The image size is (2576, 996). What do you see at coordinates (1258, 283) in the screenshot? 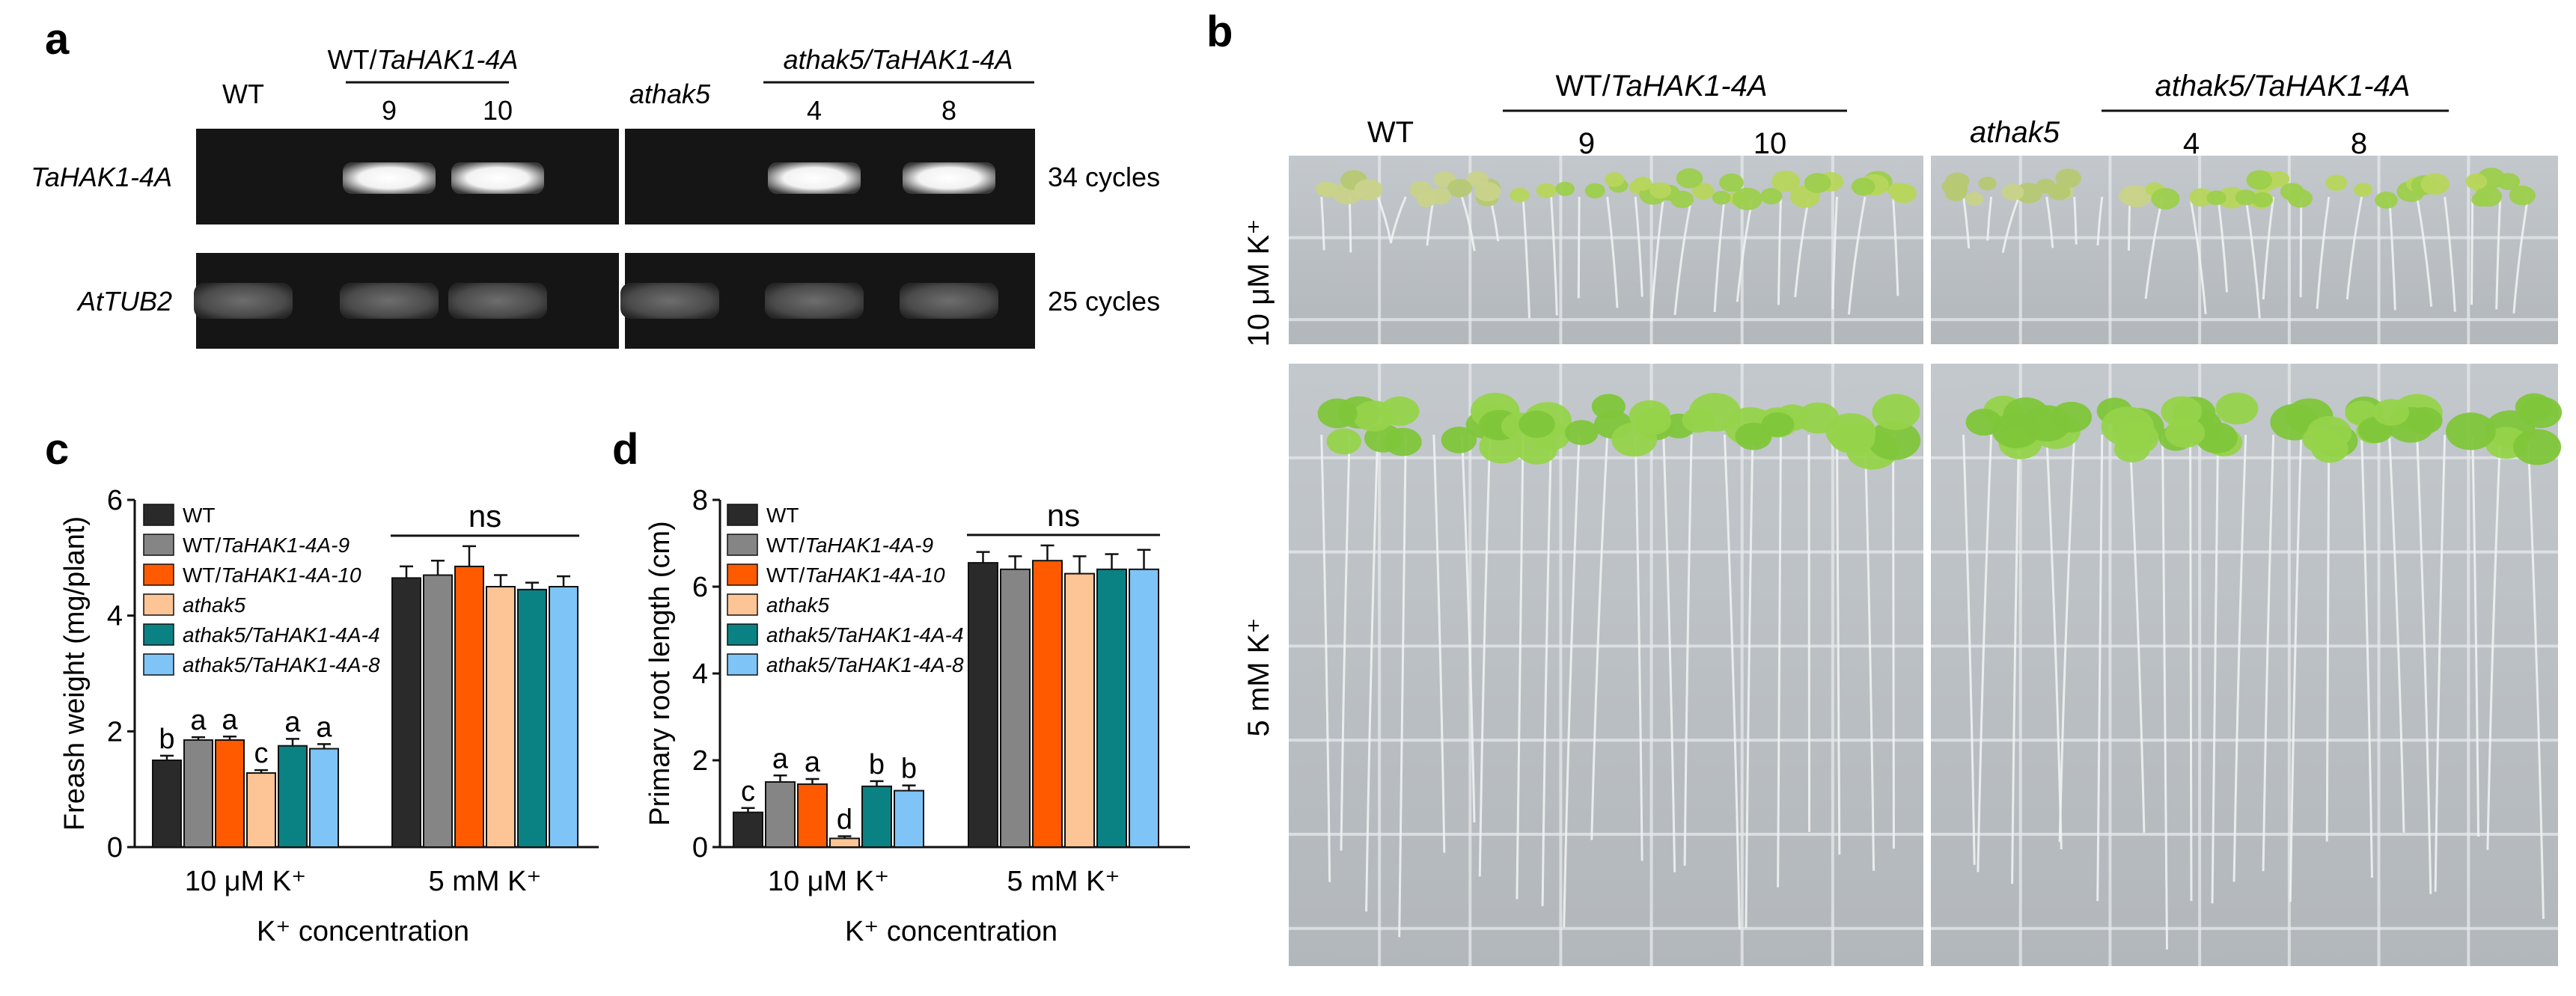
I see `condition-label-low: 10 μM K⁺` at bounding box center [1258, 283].